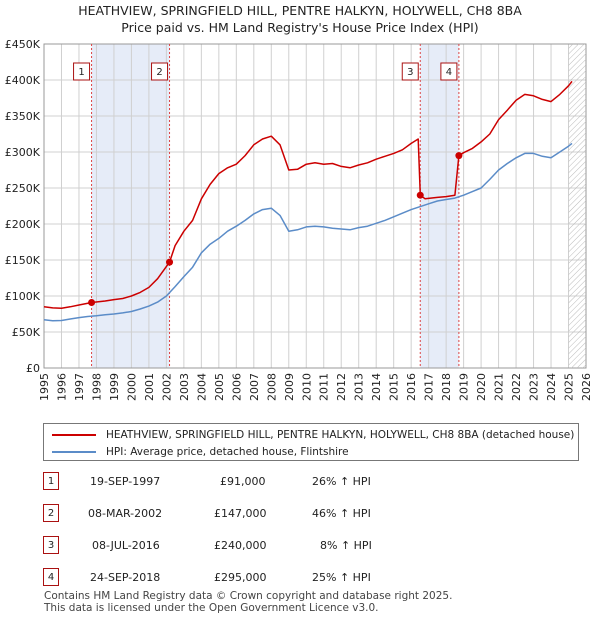  I want to click on table-row: 4 24-SEP-2018 £295,000 25% ↑ HPI, so click(250, 578).